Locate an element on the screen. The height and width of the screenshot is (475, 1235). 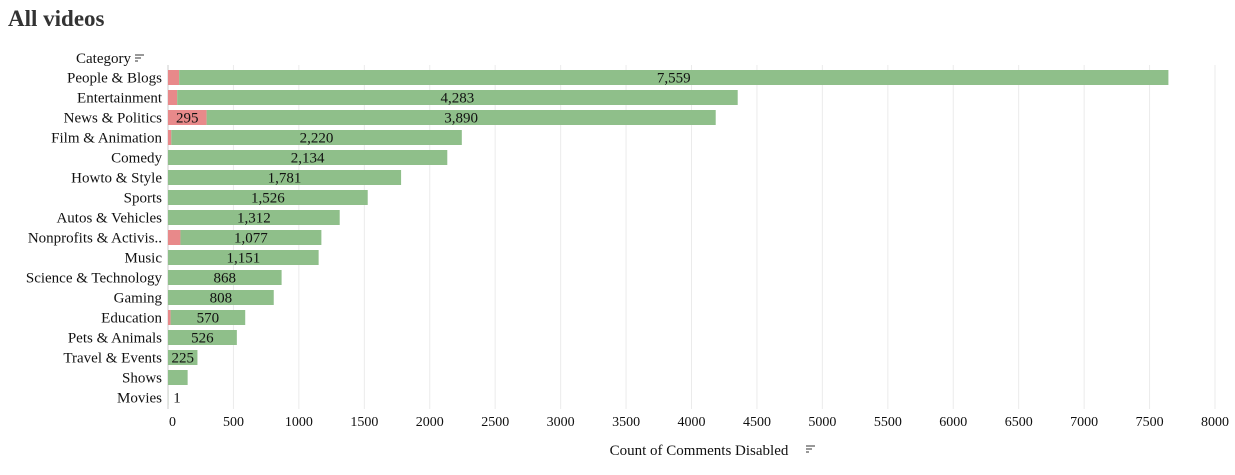
category-label: Film & Animation is located at coordinates (106, 139).